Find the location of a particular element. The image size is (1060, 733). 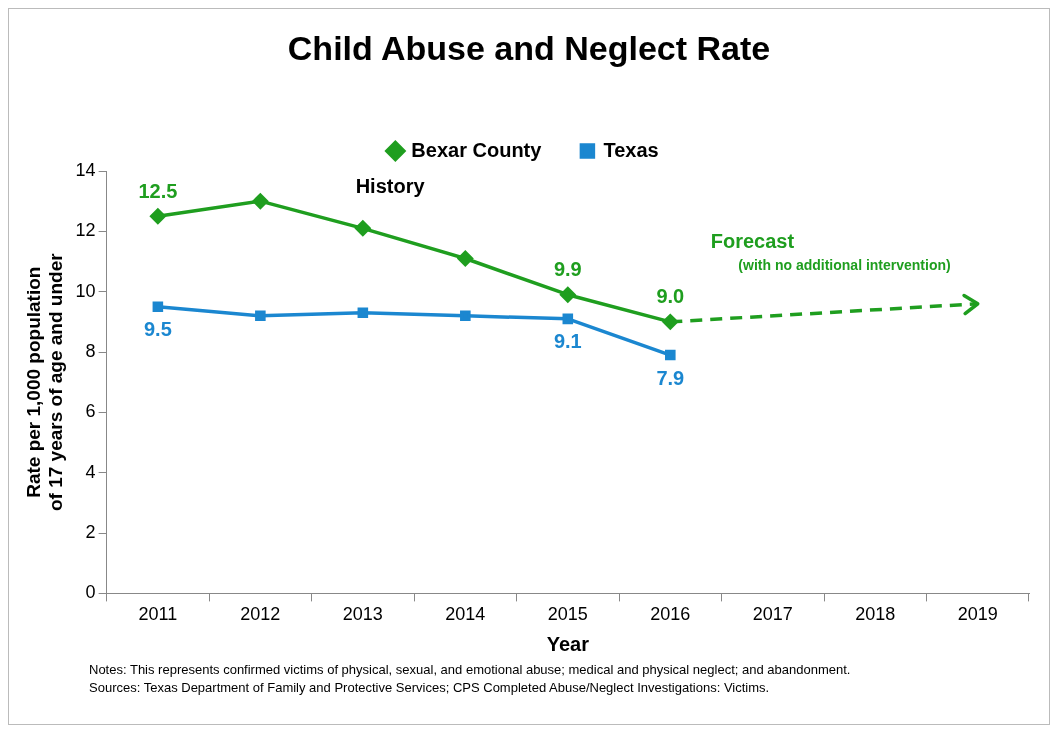

x-tick-label: 2014 is located at coordinates (465, 614).